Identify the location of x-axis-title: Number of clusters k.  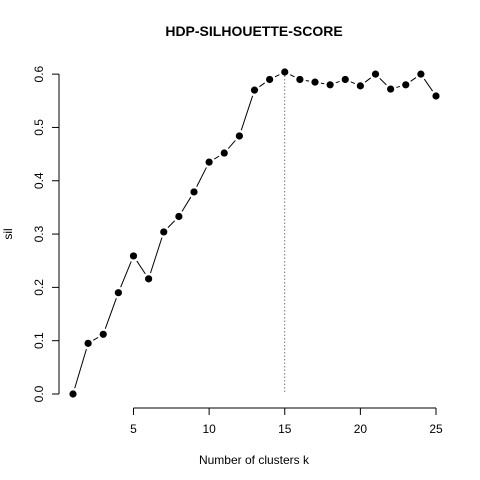
(254, 460).